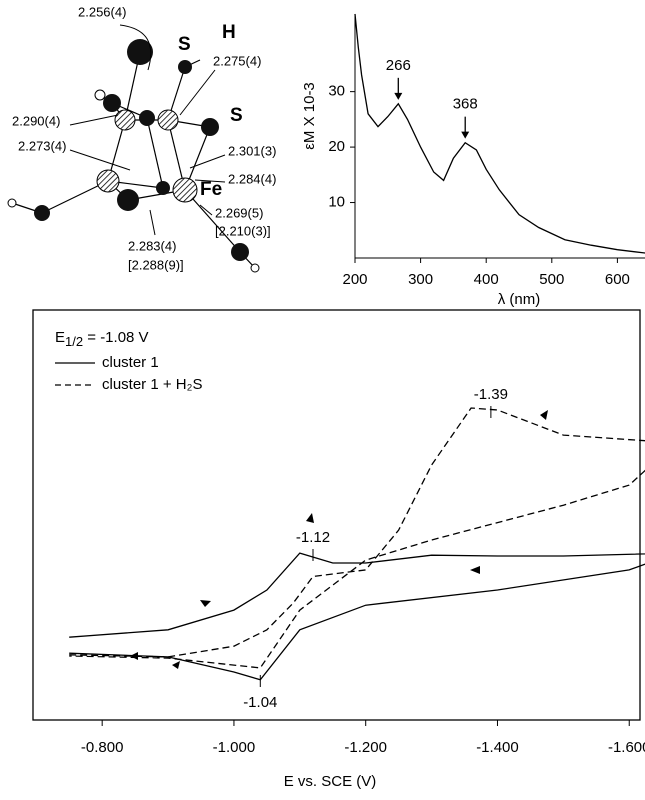 This screenshot has width=645, height=800. What do you see at coordinates (486, 279) in the screenshot?
I see `x-tick-label: 400` at bounding box center [486, 279].